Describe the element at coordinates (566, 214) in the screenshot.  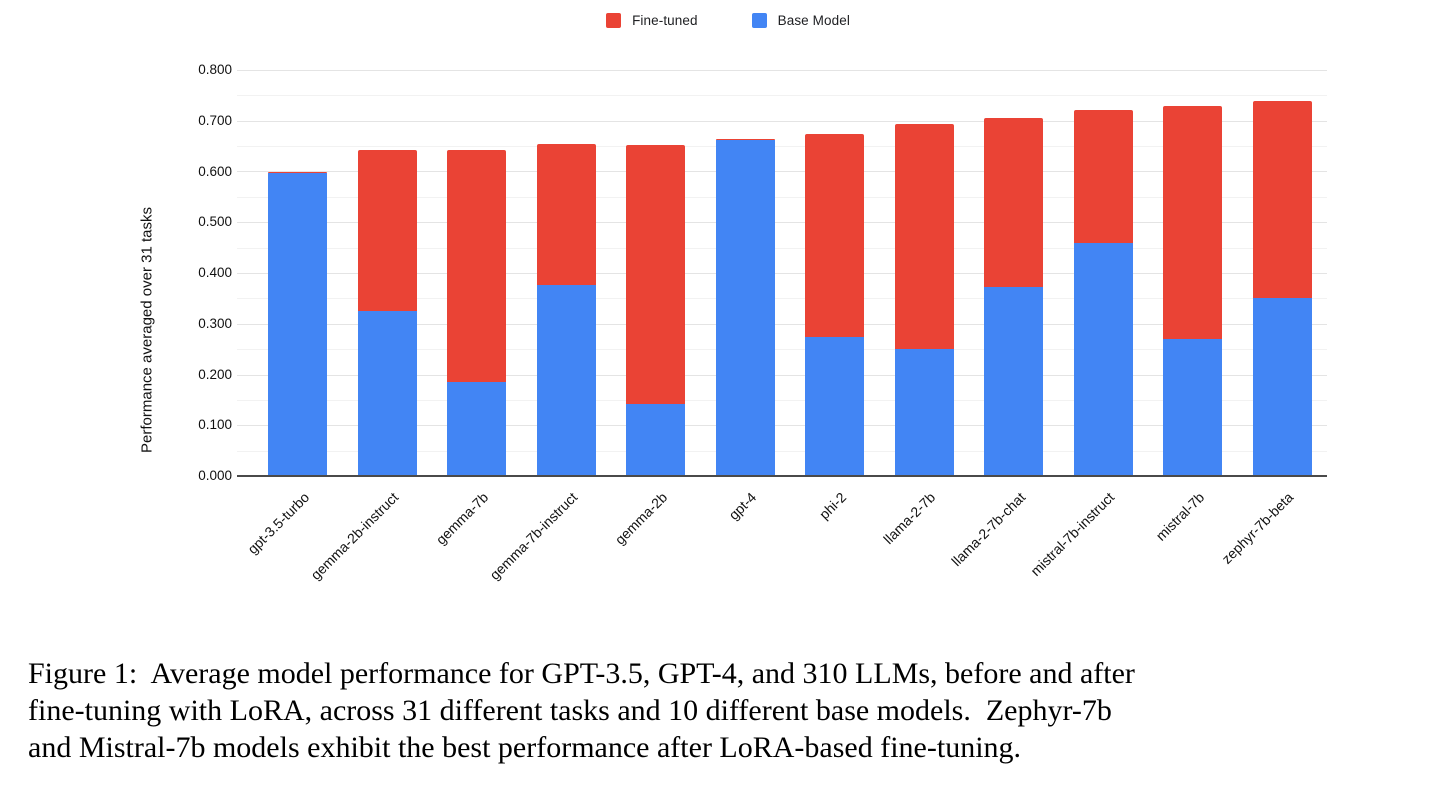
I see `bar-fine-tuned-gemma-7b-instruct` at that location.